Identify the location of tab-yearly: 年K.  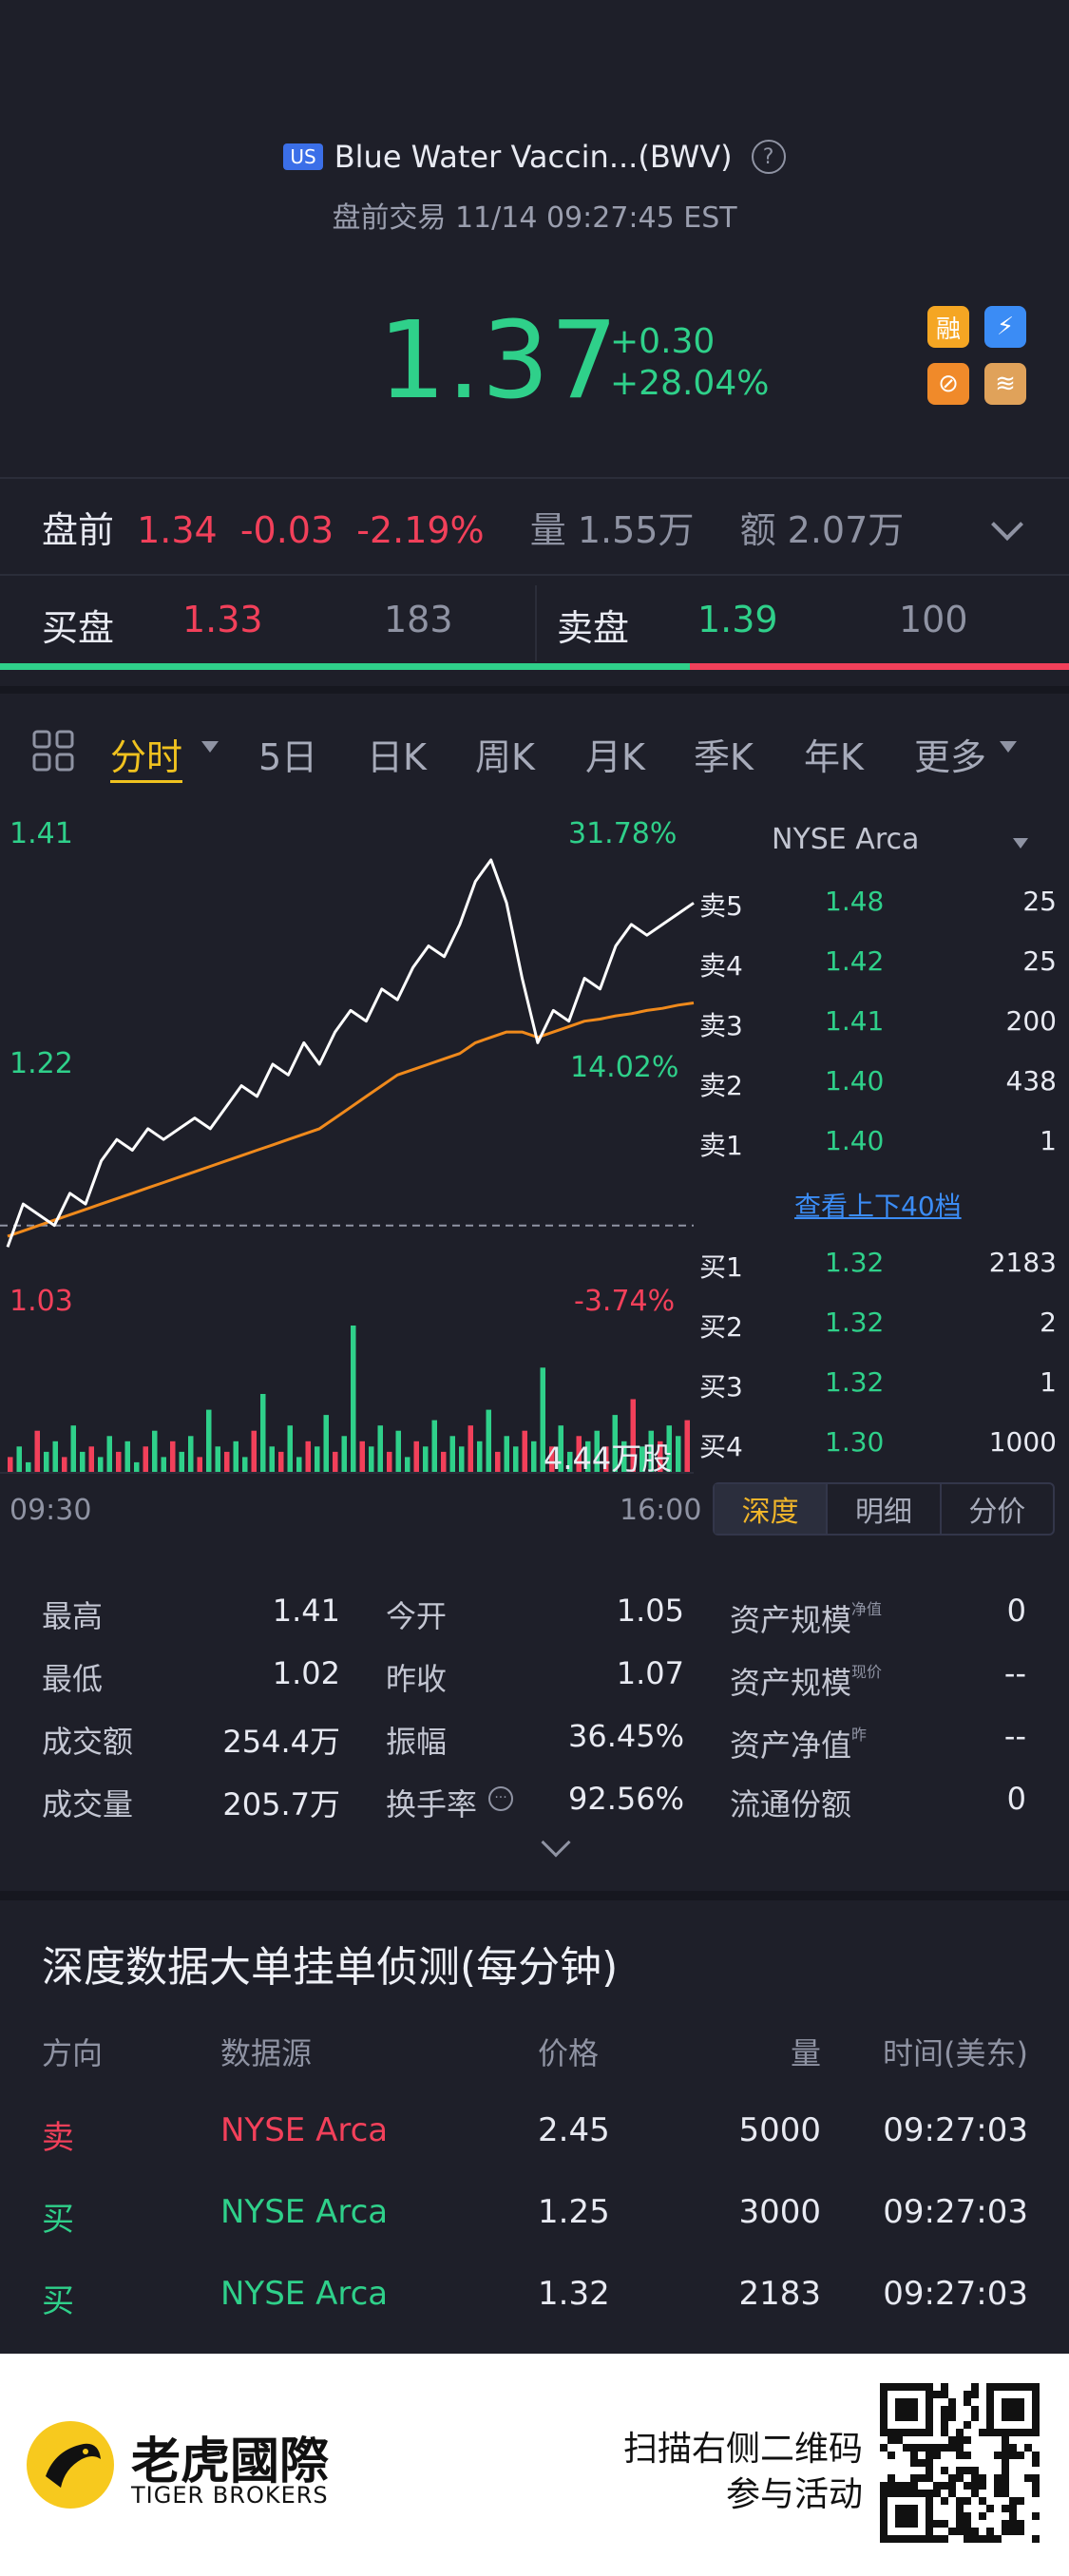
(834, 757).